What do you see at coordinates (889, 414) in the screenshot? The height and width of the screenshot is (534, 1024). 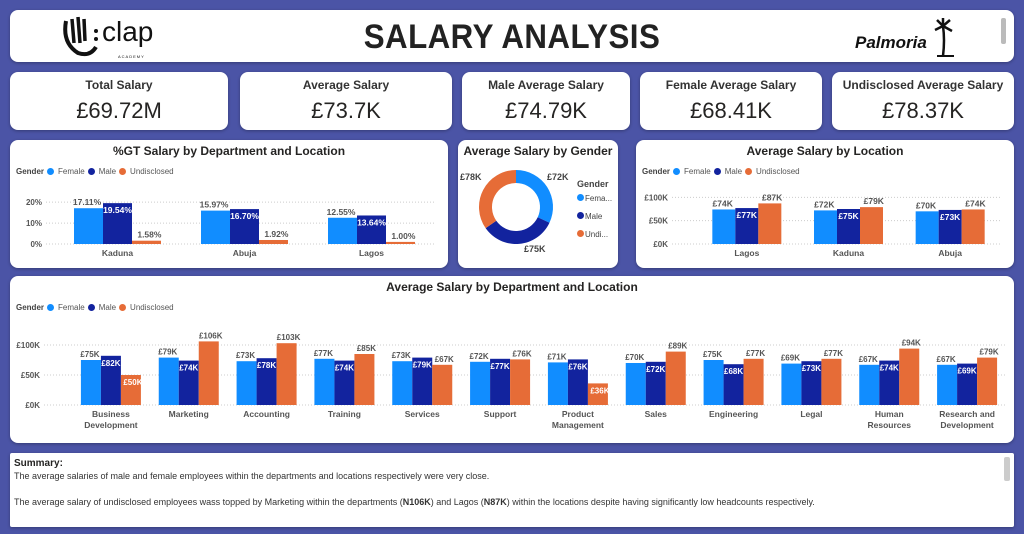 I see `x-tick-label: Human` at bounding box center [889, 414].